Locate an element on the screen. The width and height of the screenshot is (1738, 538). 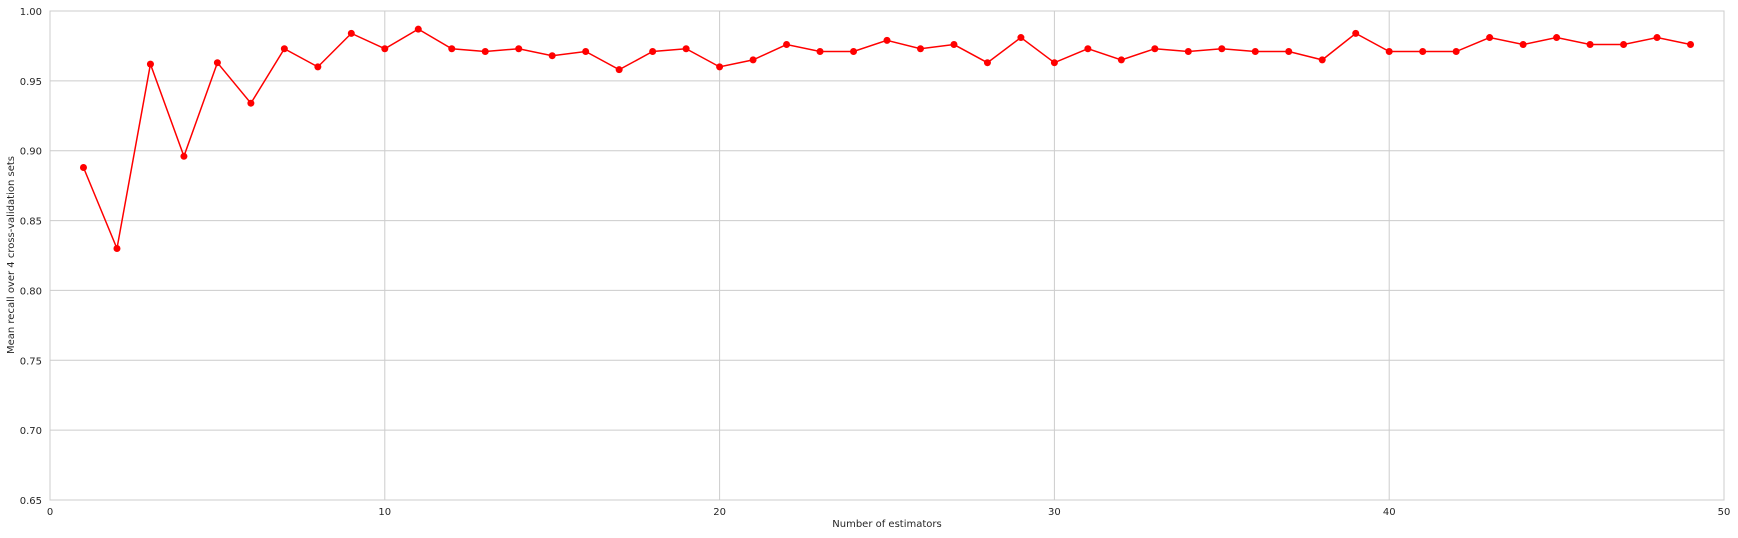
y-tick-label: 0.75 is located at coordinates (31, 361).